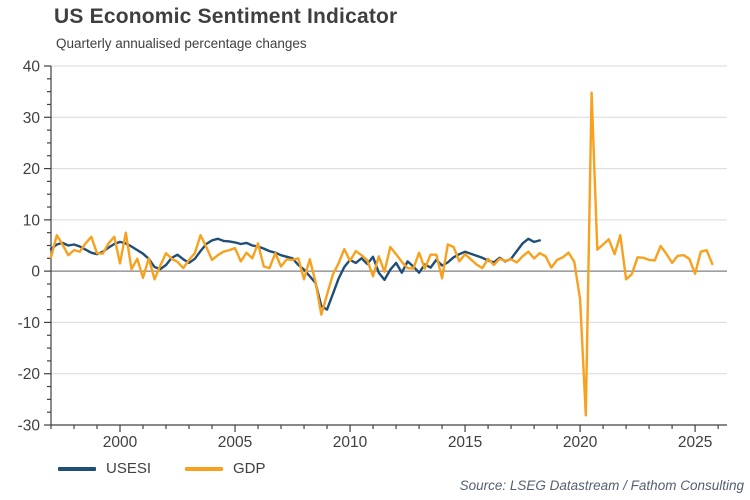 This screenshot has height=500, width=750. I want to click on svg-text: 2000, so click(120, 442).